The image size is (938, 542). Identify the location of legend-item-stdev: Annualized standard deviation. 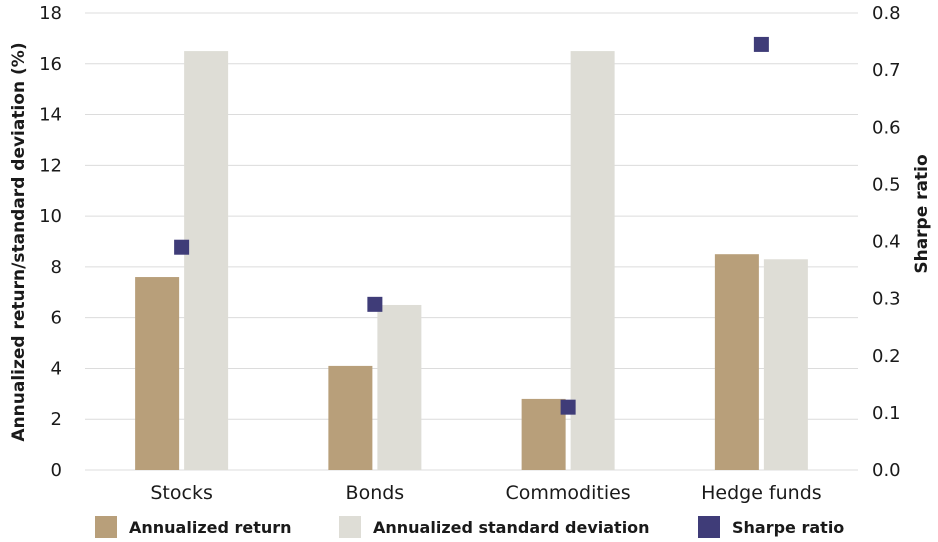
(494, 527).